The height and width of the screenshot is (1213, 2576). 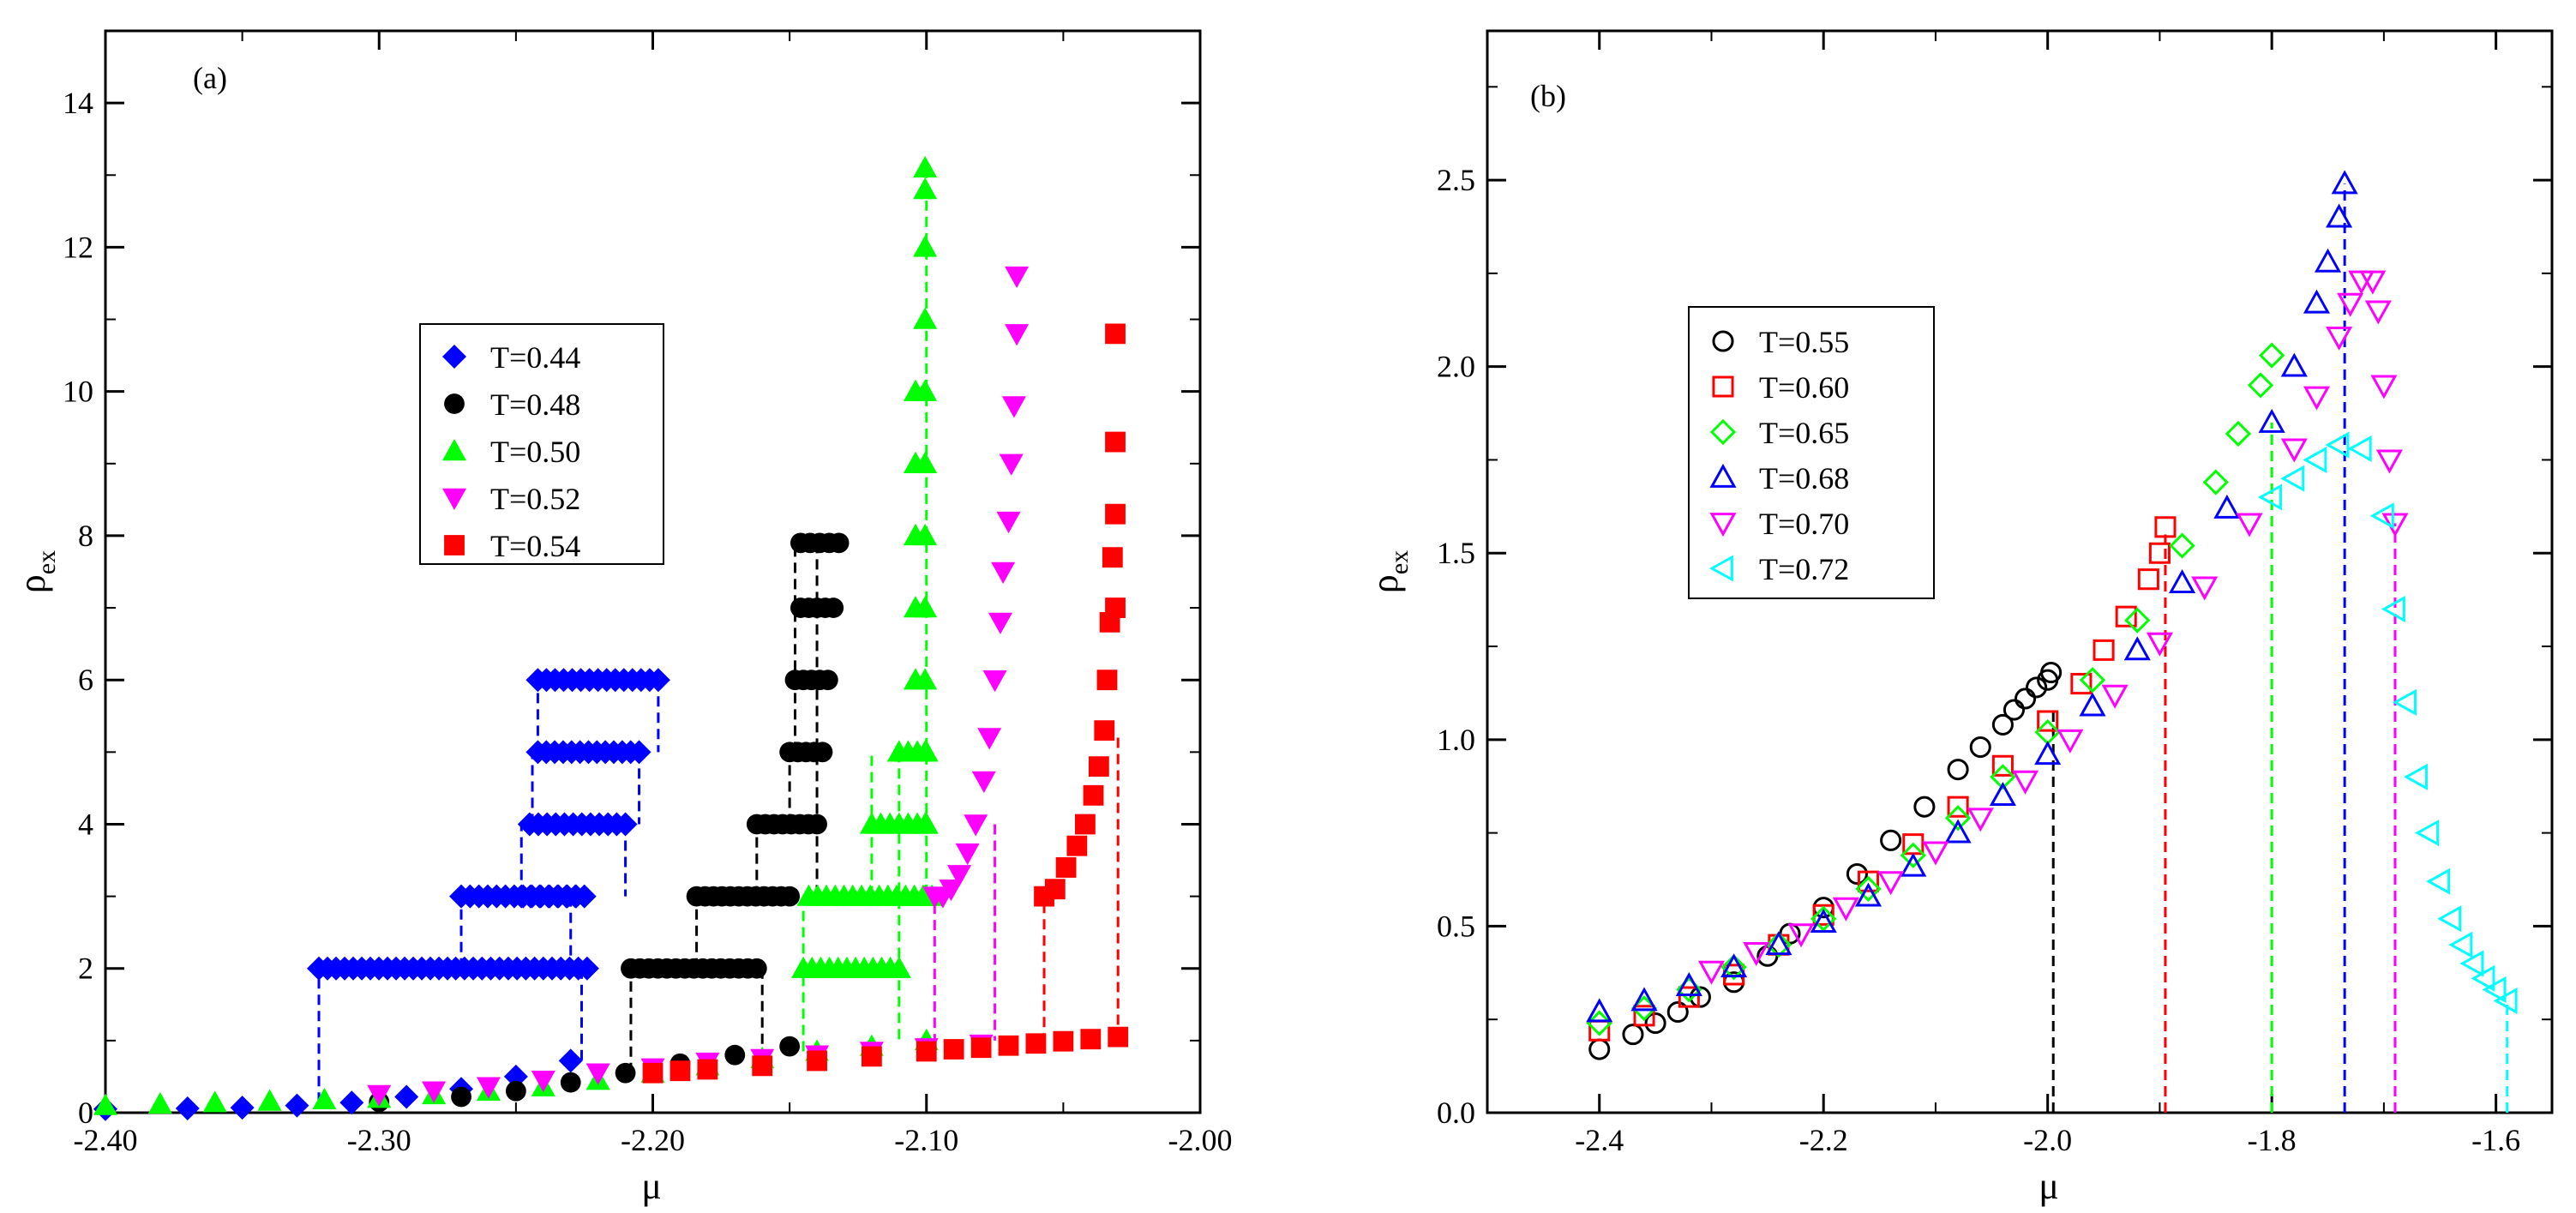 I want to click on y-tick-label: 6, so click(x=85, y=680).